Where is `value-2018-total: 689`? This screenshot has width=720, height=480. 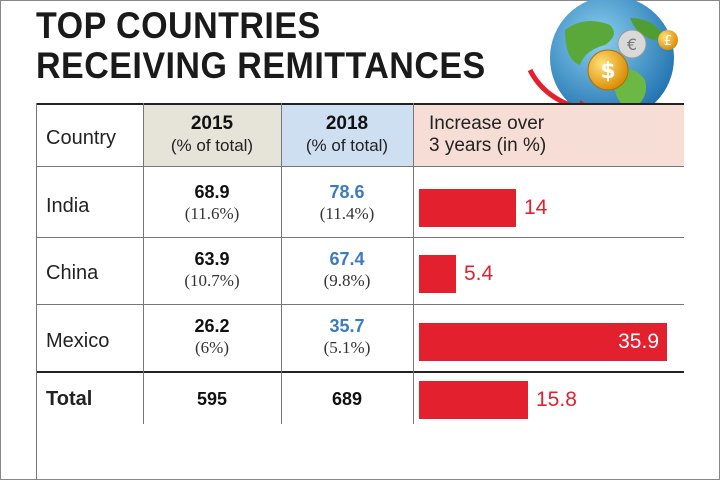 value-2018-total: 689 is located at coordinates (347, 399).